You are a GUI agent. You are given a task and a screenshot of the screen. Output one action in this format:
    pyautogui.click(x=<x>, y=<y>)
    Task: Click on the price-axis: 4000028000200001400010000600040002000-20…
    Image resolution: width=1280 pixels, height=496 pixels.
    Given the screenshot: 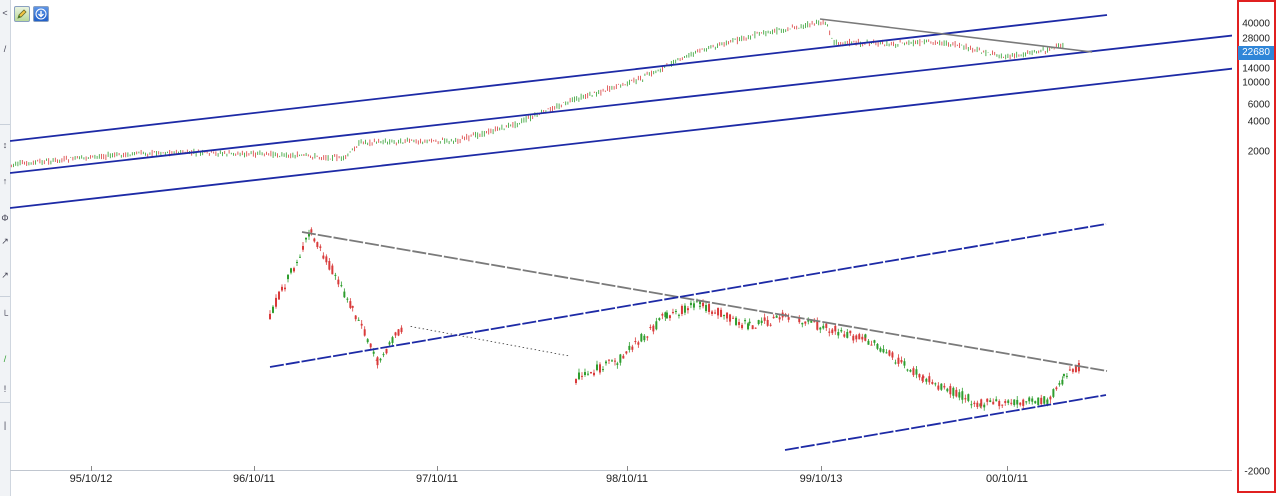 What is the action you would take?
    pyautogui.click(x=1256, y=246)
    